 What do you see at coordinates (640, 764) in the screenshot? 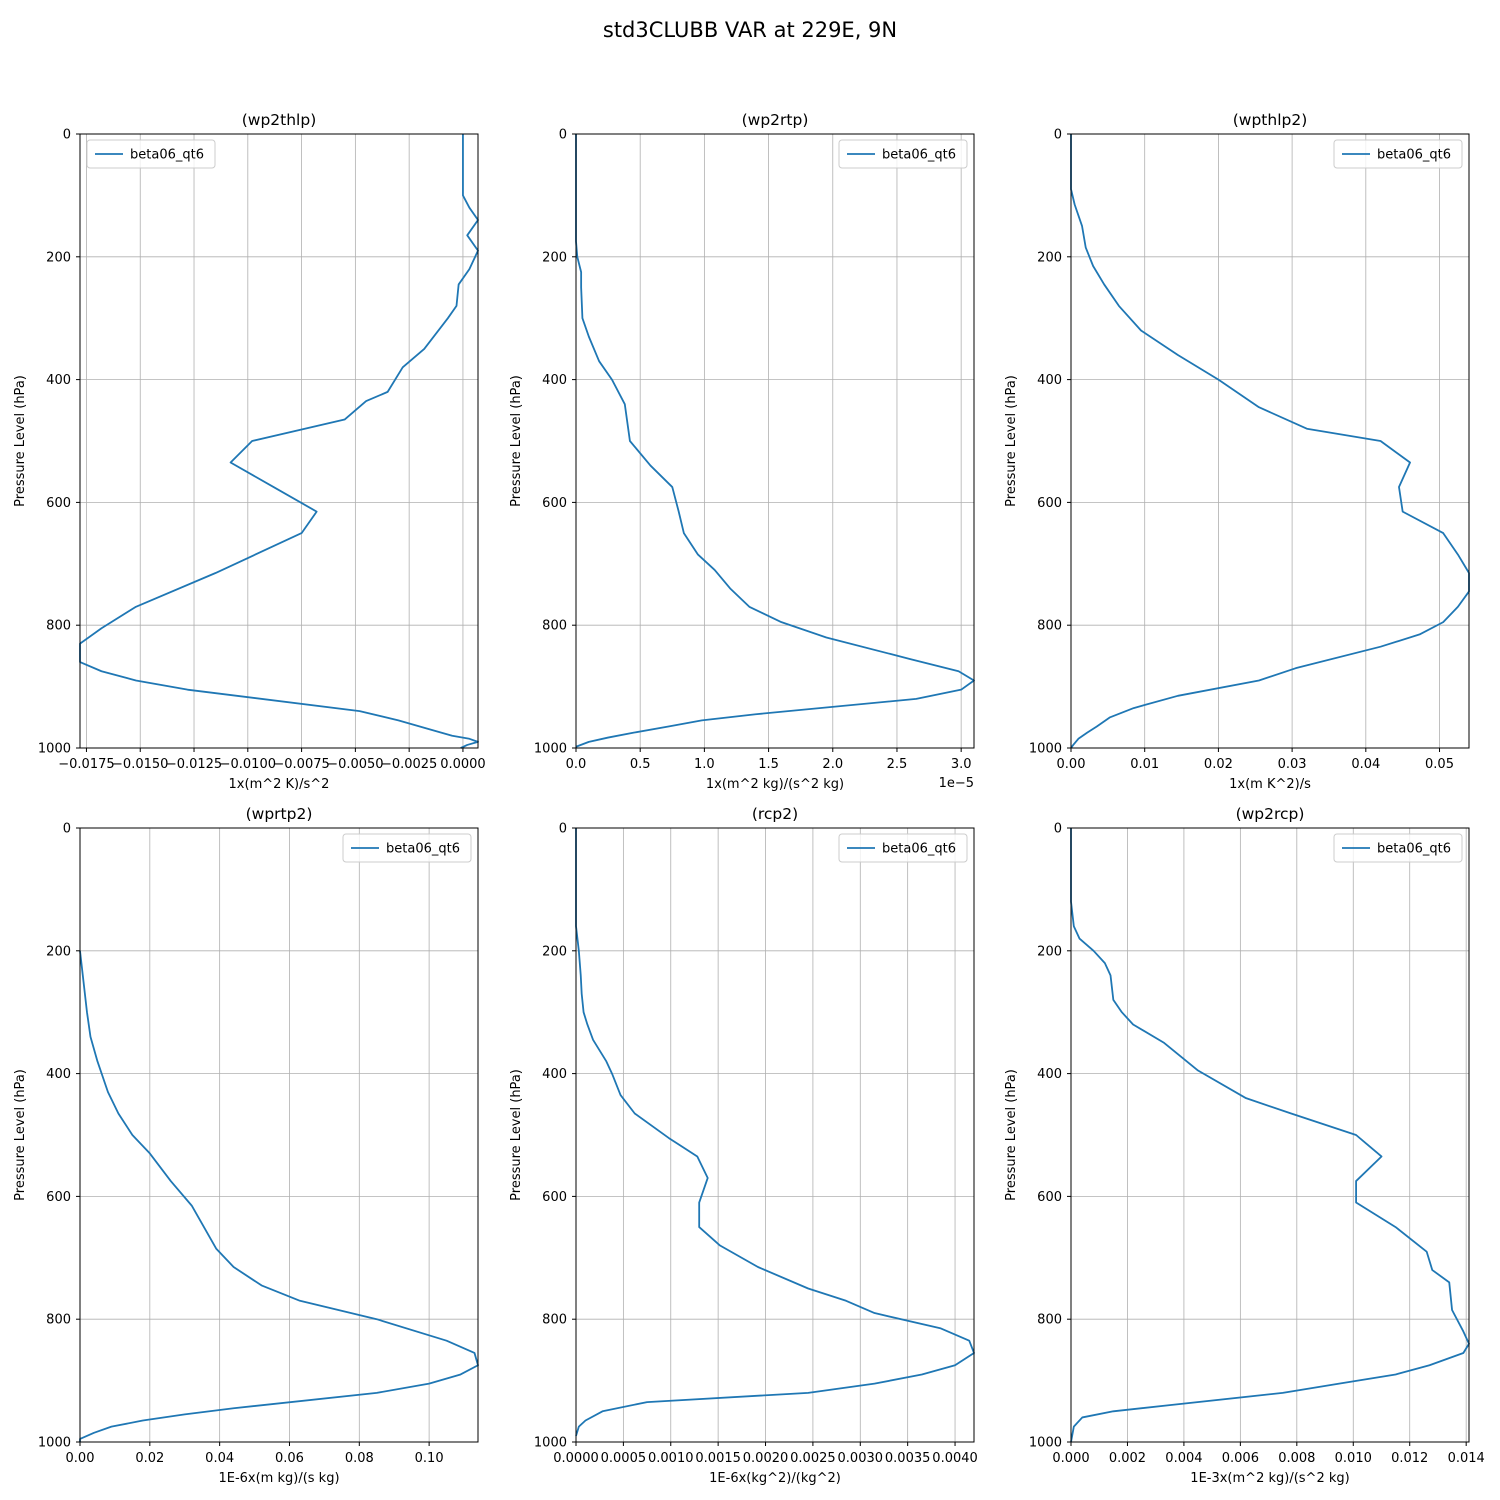
I see `x-tick-label: 0.5` at bounding box center [640, 764].